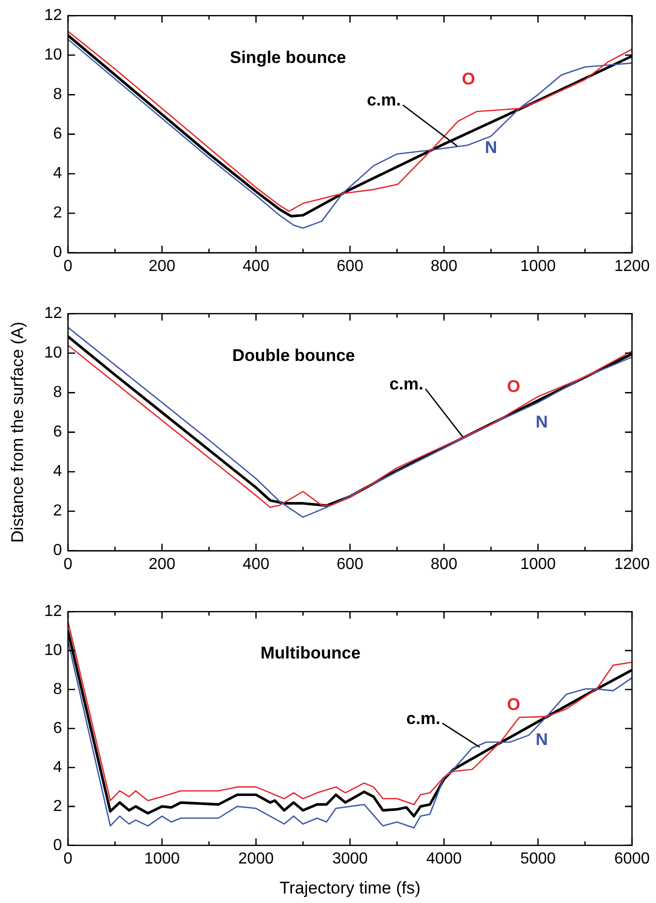  What do you see at coordinates (17, 432) in the screenshot?
I see `y-axis-title: Distance from the surface (A)` at bounding box center [17, 432].